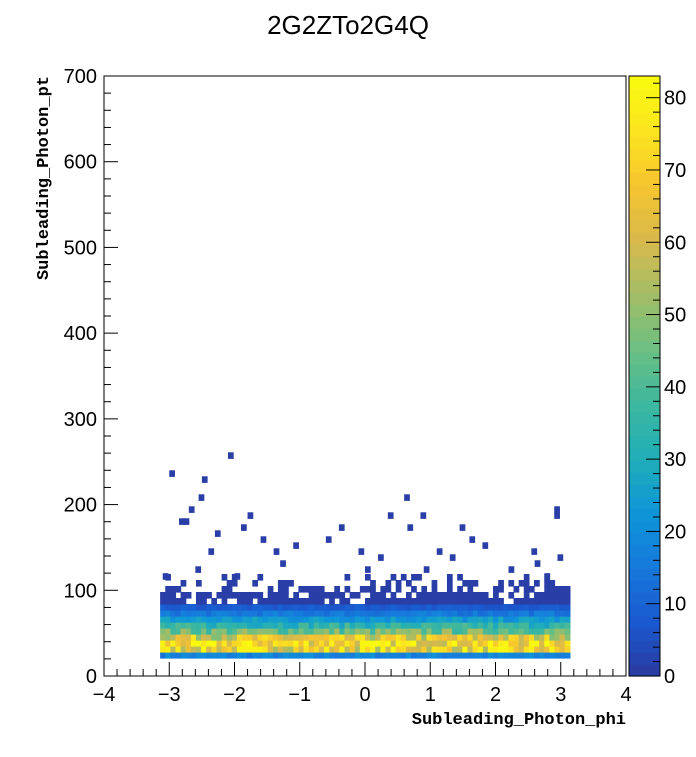 The image size is (696, 757). I want to click on x-tick-label: 3, so click(560, 695).